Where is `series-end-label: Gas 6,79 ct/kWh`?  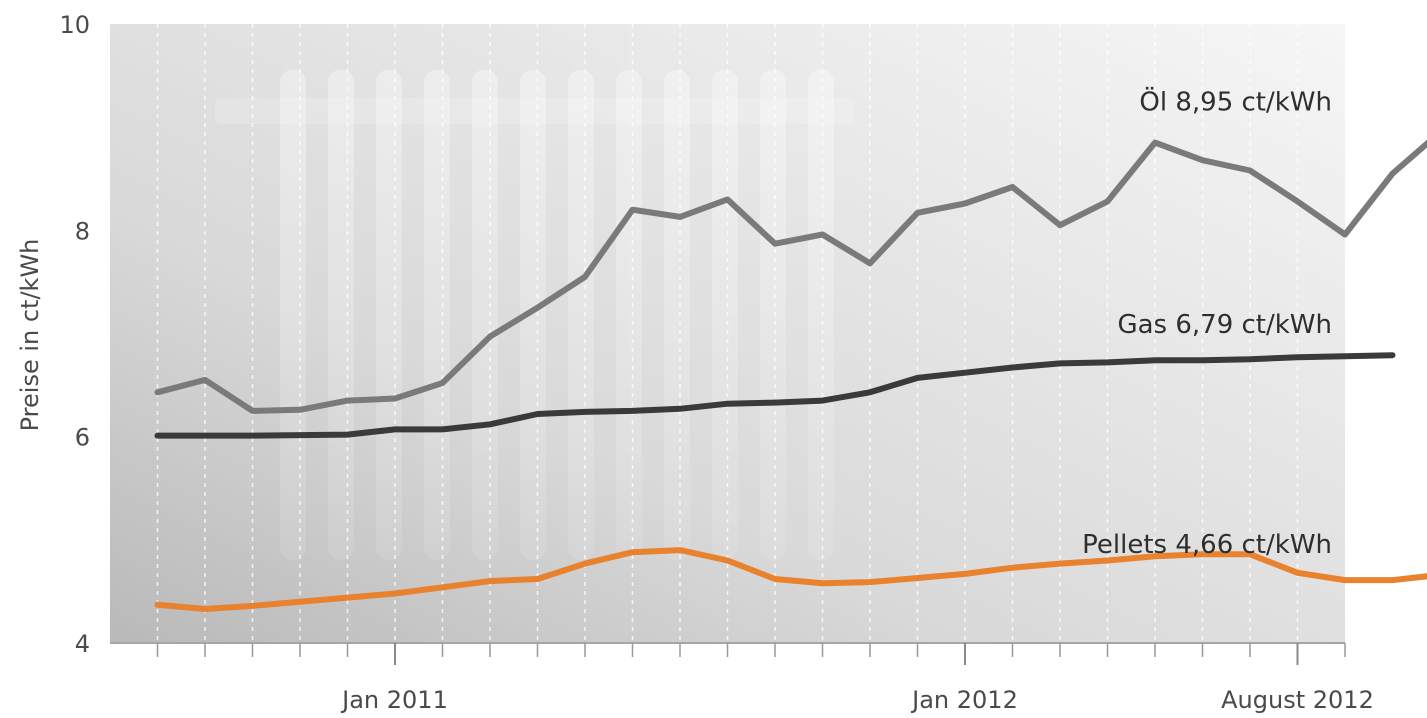
series-end-label: Gas 6,79 ct/kWh is located at coordinates (1224, 325).